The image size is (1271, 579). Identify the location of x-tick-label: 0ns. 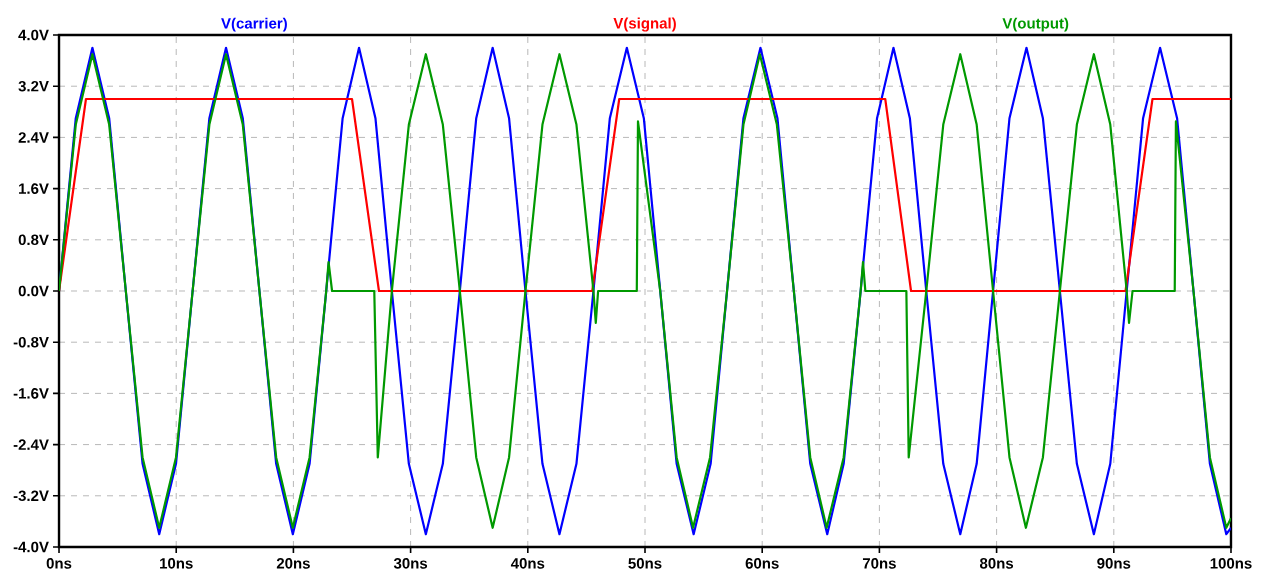
(59, 563).